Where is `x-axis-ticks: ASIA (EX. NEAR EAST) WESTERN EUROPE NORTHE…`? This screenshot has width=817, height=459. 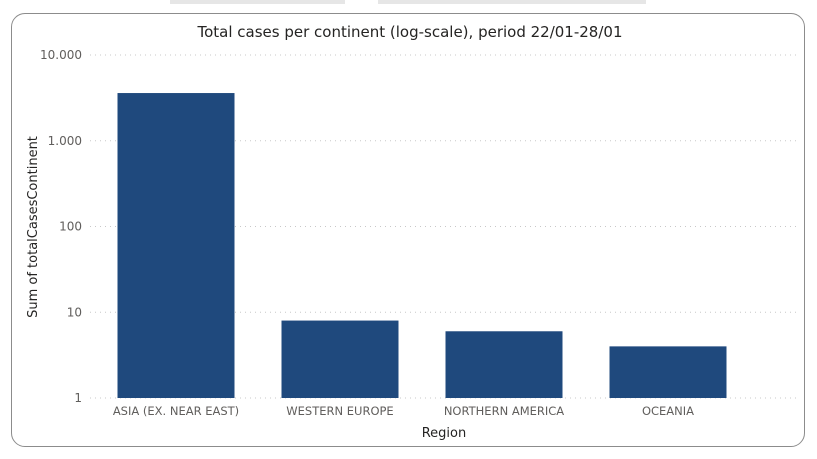
x-axis-ticks: ASIA (EX. NEAR EAST) WESTERN EUROPE NORTHE… is located at coordinates (403, 411).